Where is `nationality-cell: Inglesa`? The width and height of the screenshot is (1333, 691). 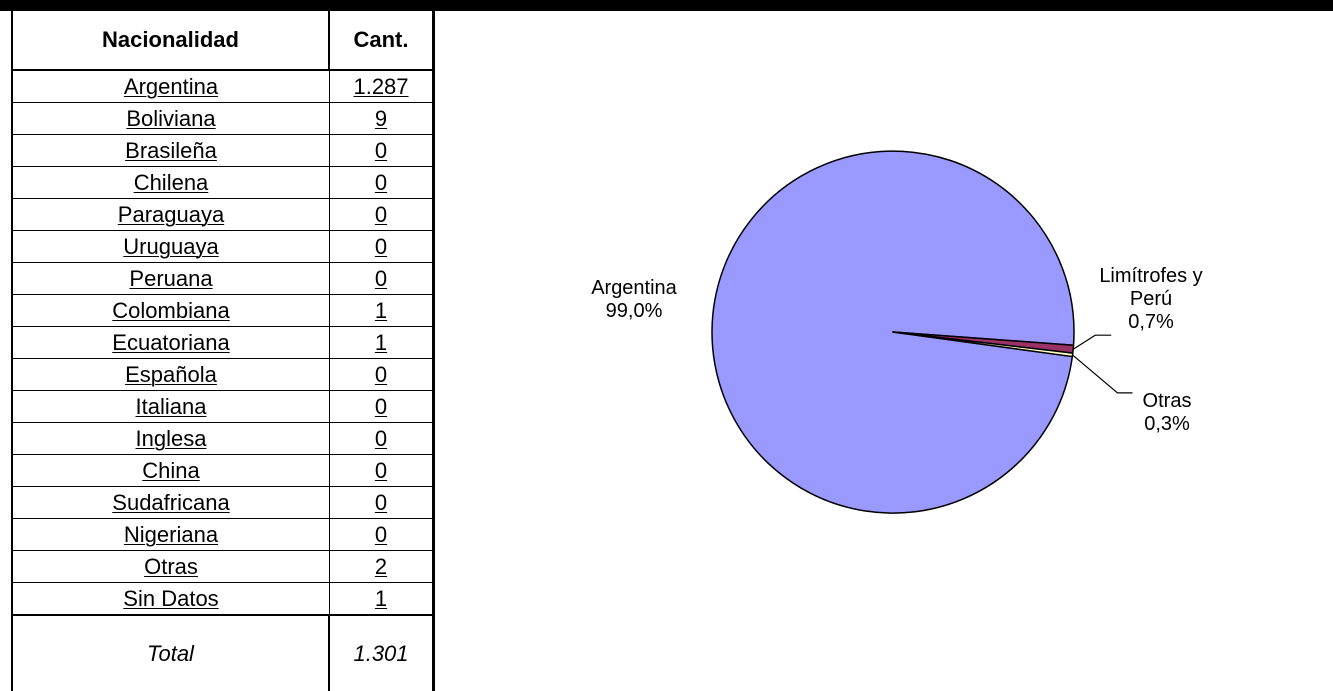
nationality-cell: Inglesa is located at coordinates (171, 438).